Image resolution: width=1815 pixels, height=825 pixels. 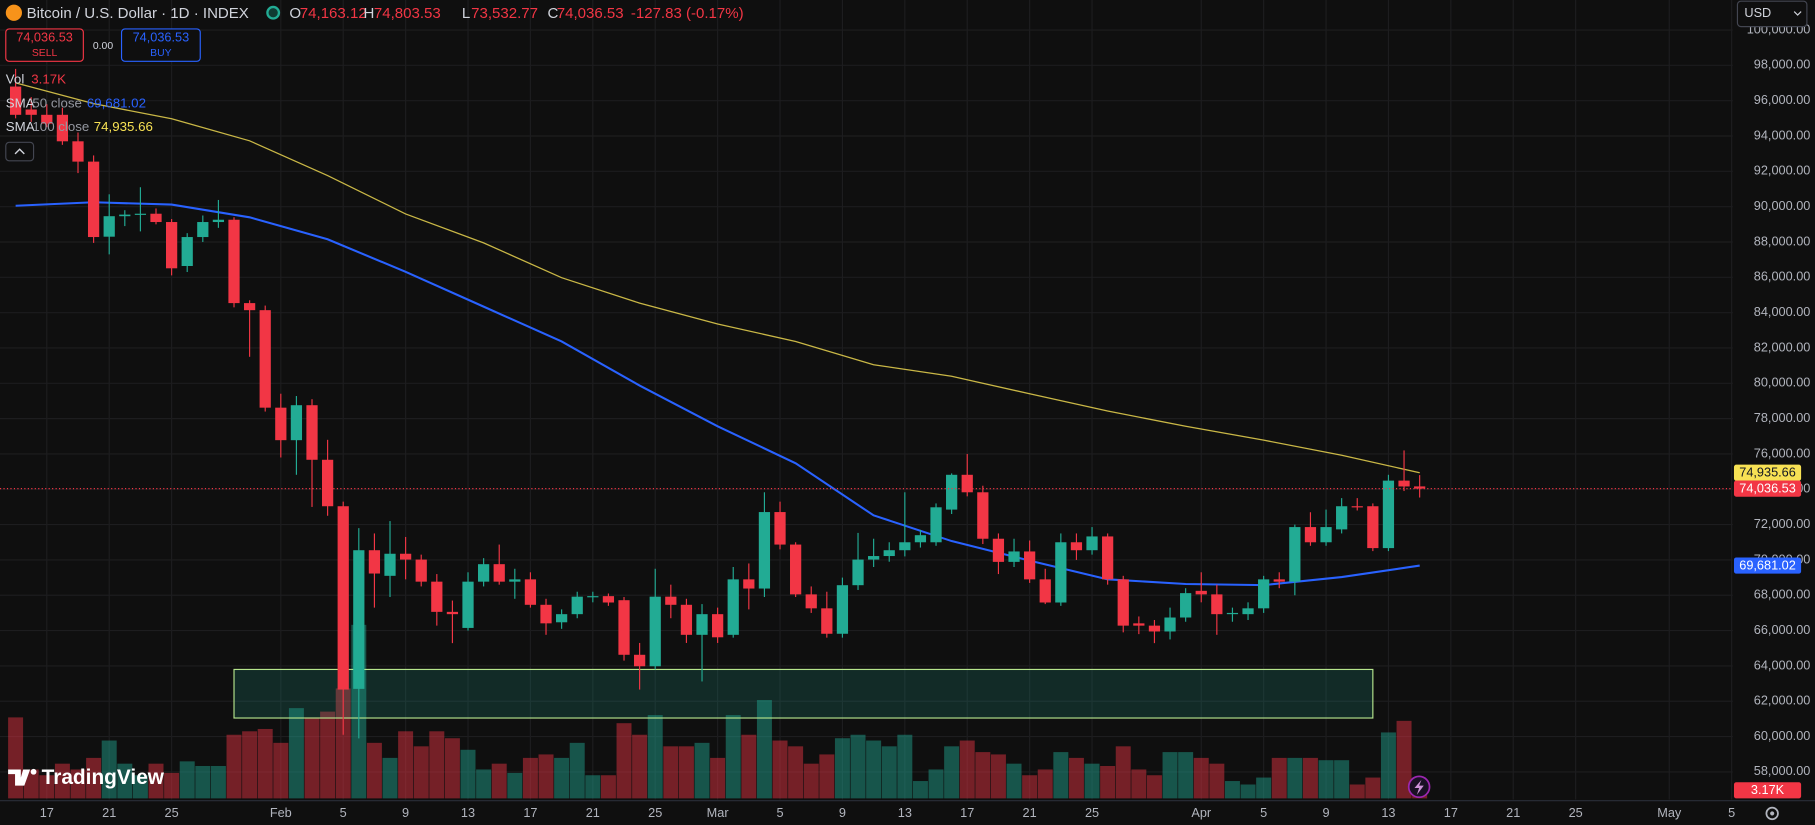 I want to click on x-tick-label: 9, so click(x=1326, y=812).